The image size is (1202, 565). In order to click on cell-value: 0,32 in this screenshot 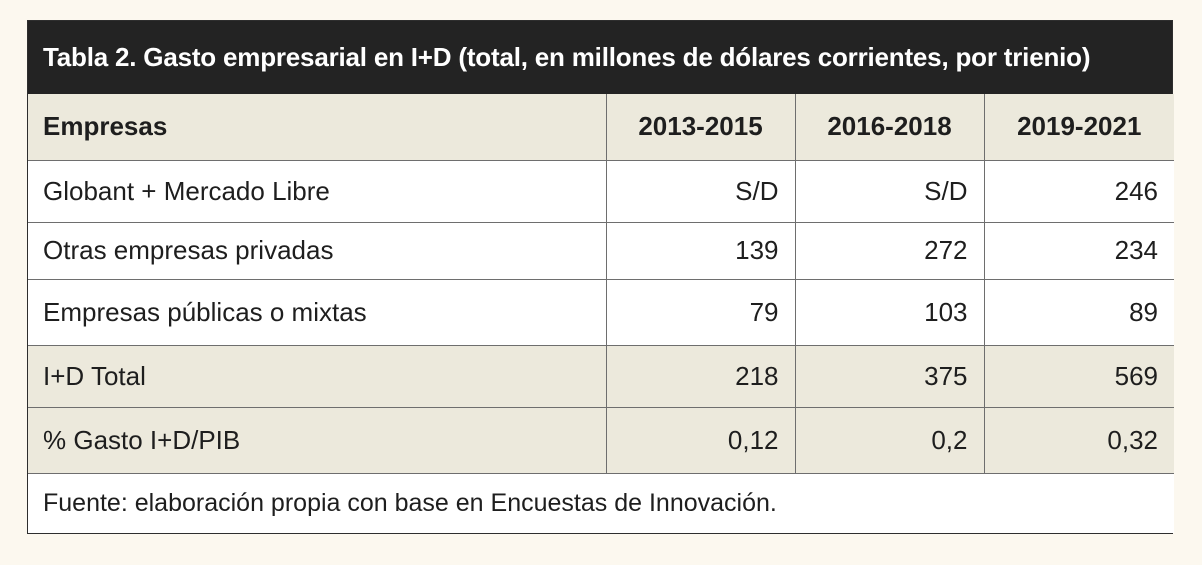, I will do `click(1078, 440)`.